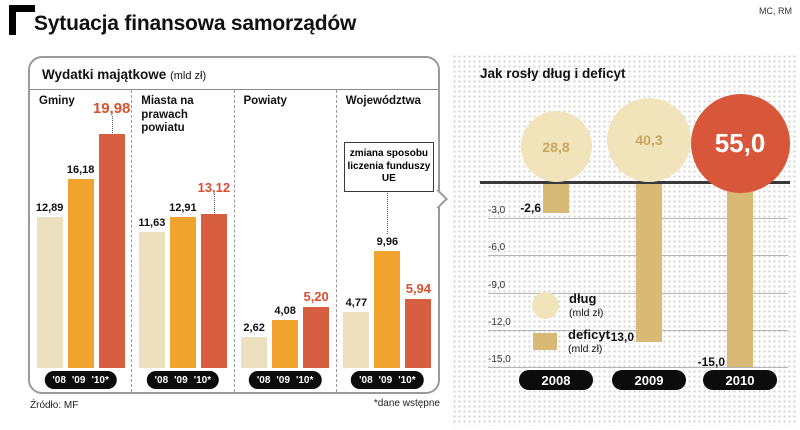  I want to click on group-label: Powiaty, so click(265, 101).